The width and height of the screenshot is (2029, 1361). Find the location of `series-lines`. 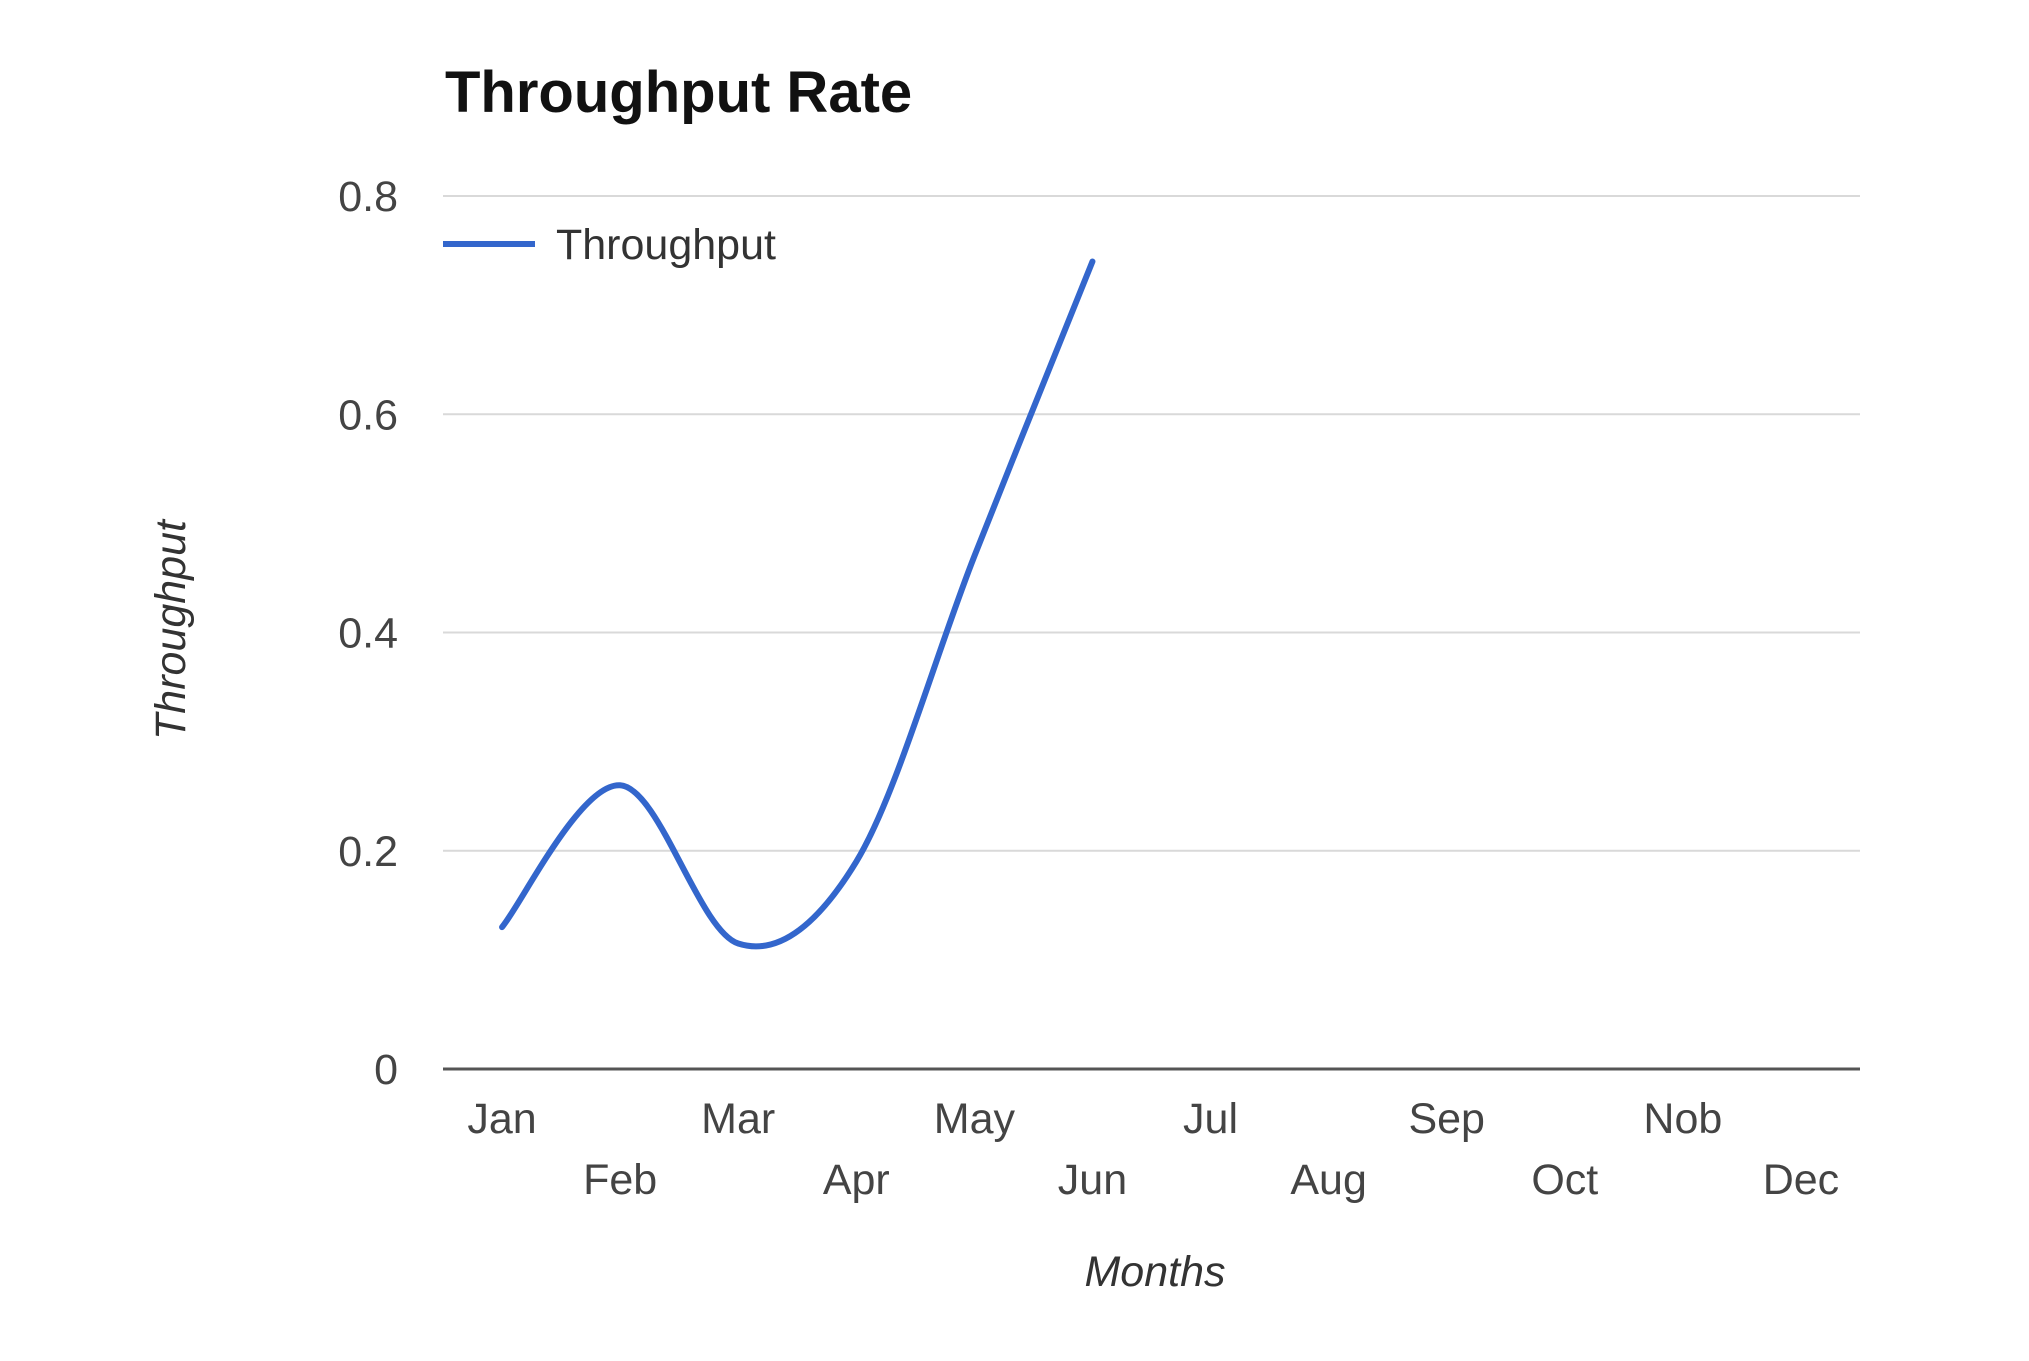

series-lines is located at coordinates (797, 604).